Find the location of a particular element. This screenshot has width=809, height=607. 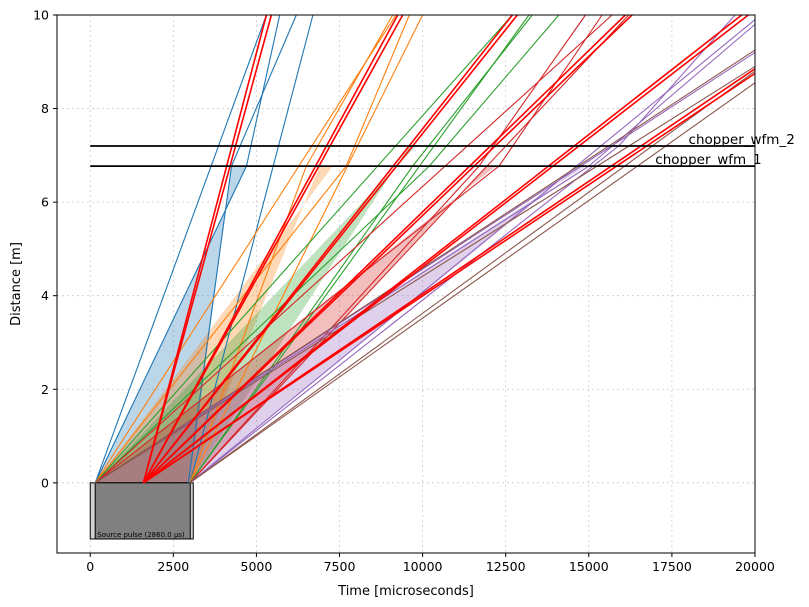

source-pulse: Source pulse (2860.0 µs) is located at coordinates (141, 511).